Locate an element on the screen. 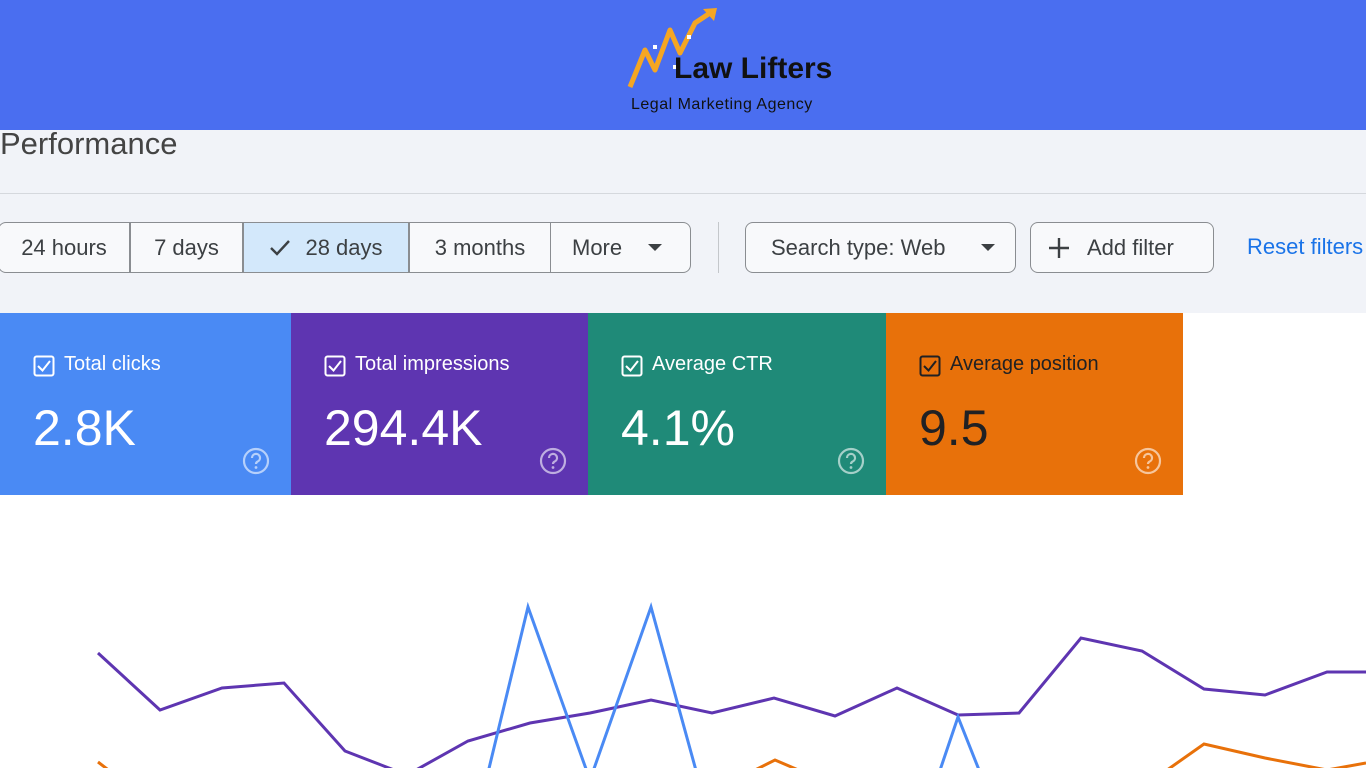 This screenshot has height=768, width=1366. metric-label: Average position is located at coordinates (1024, 364).